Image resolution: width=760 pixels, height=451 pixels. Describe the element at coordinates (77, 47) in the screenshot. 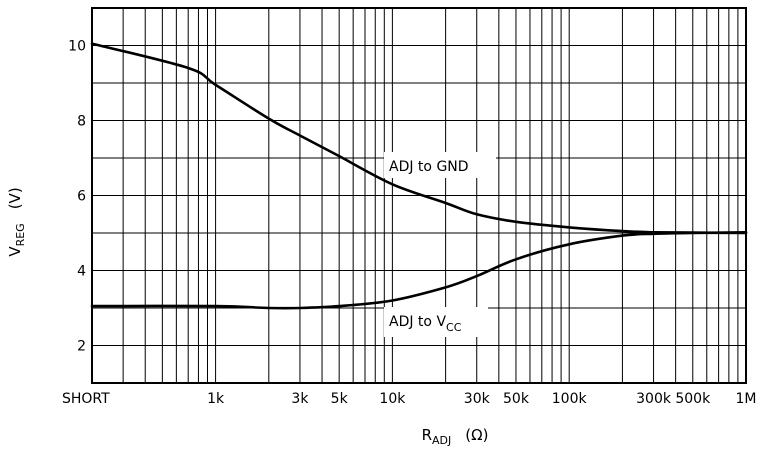

I see `y-tick-label: 10` at that location.